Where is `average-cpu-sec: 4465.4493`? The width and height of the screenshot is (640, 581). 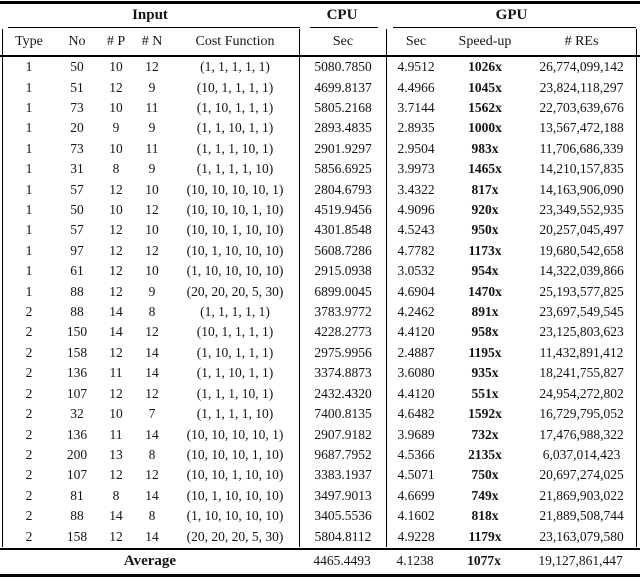
average-cpu-sec: 4465.4493 is located at coordinates (342, 560).